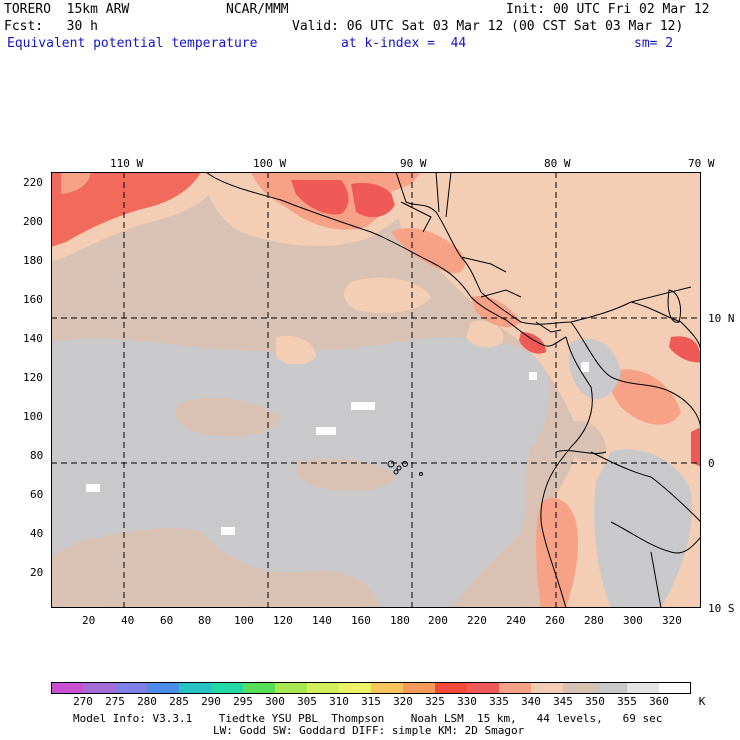 Image resolution: width=740 pixels, height=740 pixels. Describe the element at coordinates (205, 620) in the screenshot. I see `x-tick-80: 80` at that location.